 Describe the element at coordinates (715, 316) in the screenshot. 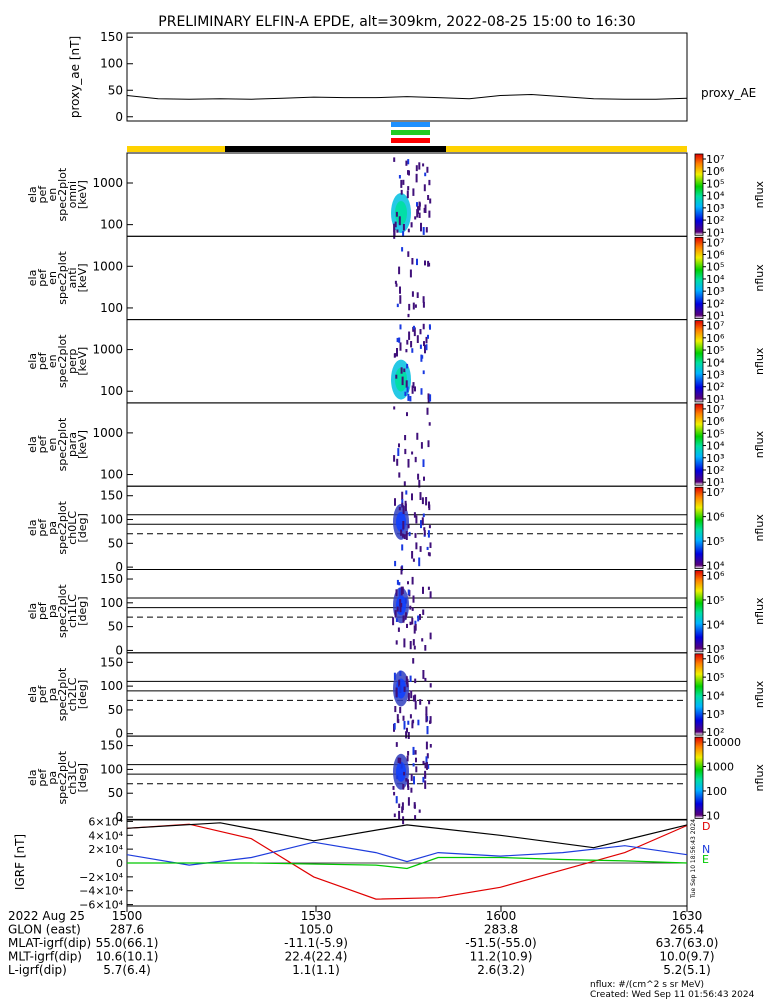

I see `colorbar-tick-label: 10¹` at that location.